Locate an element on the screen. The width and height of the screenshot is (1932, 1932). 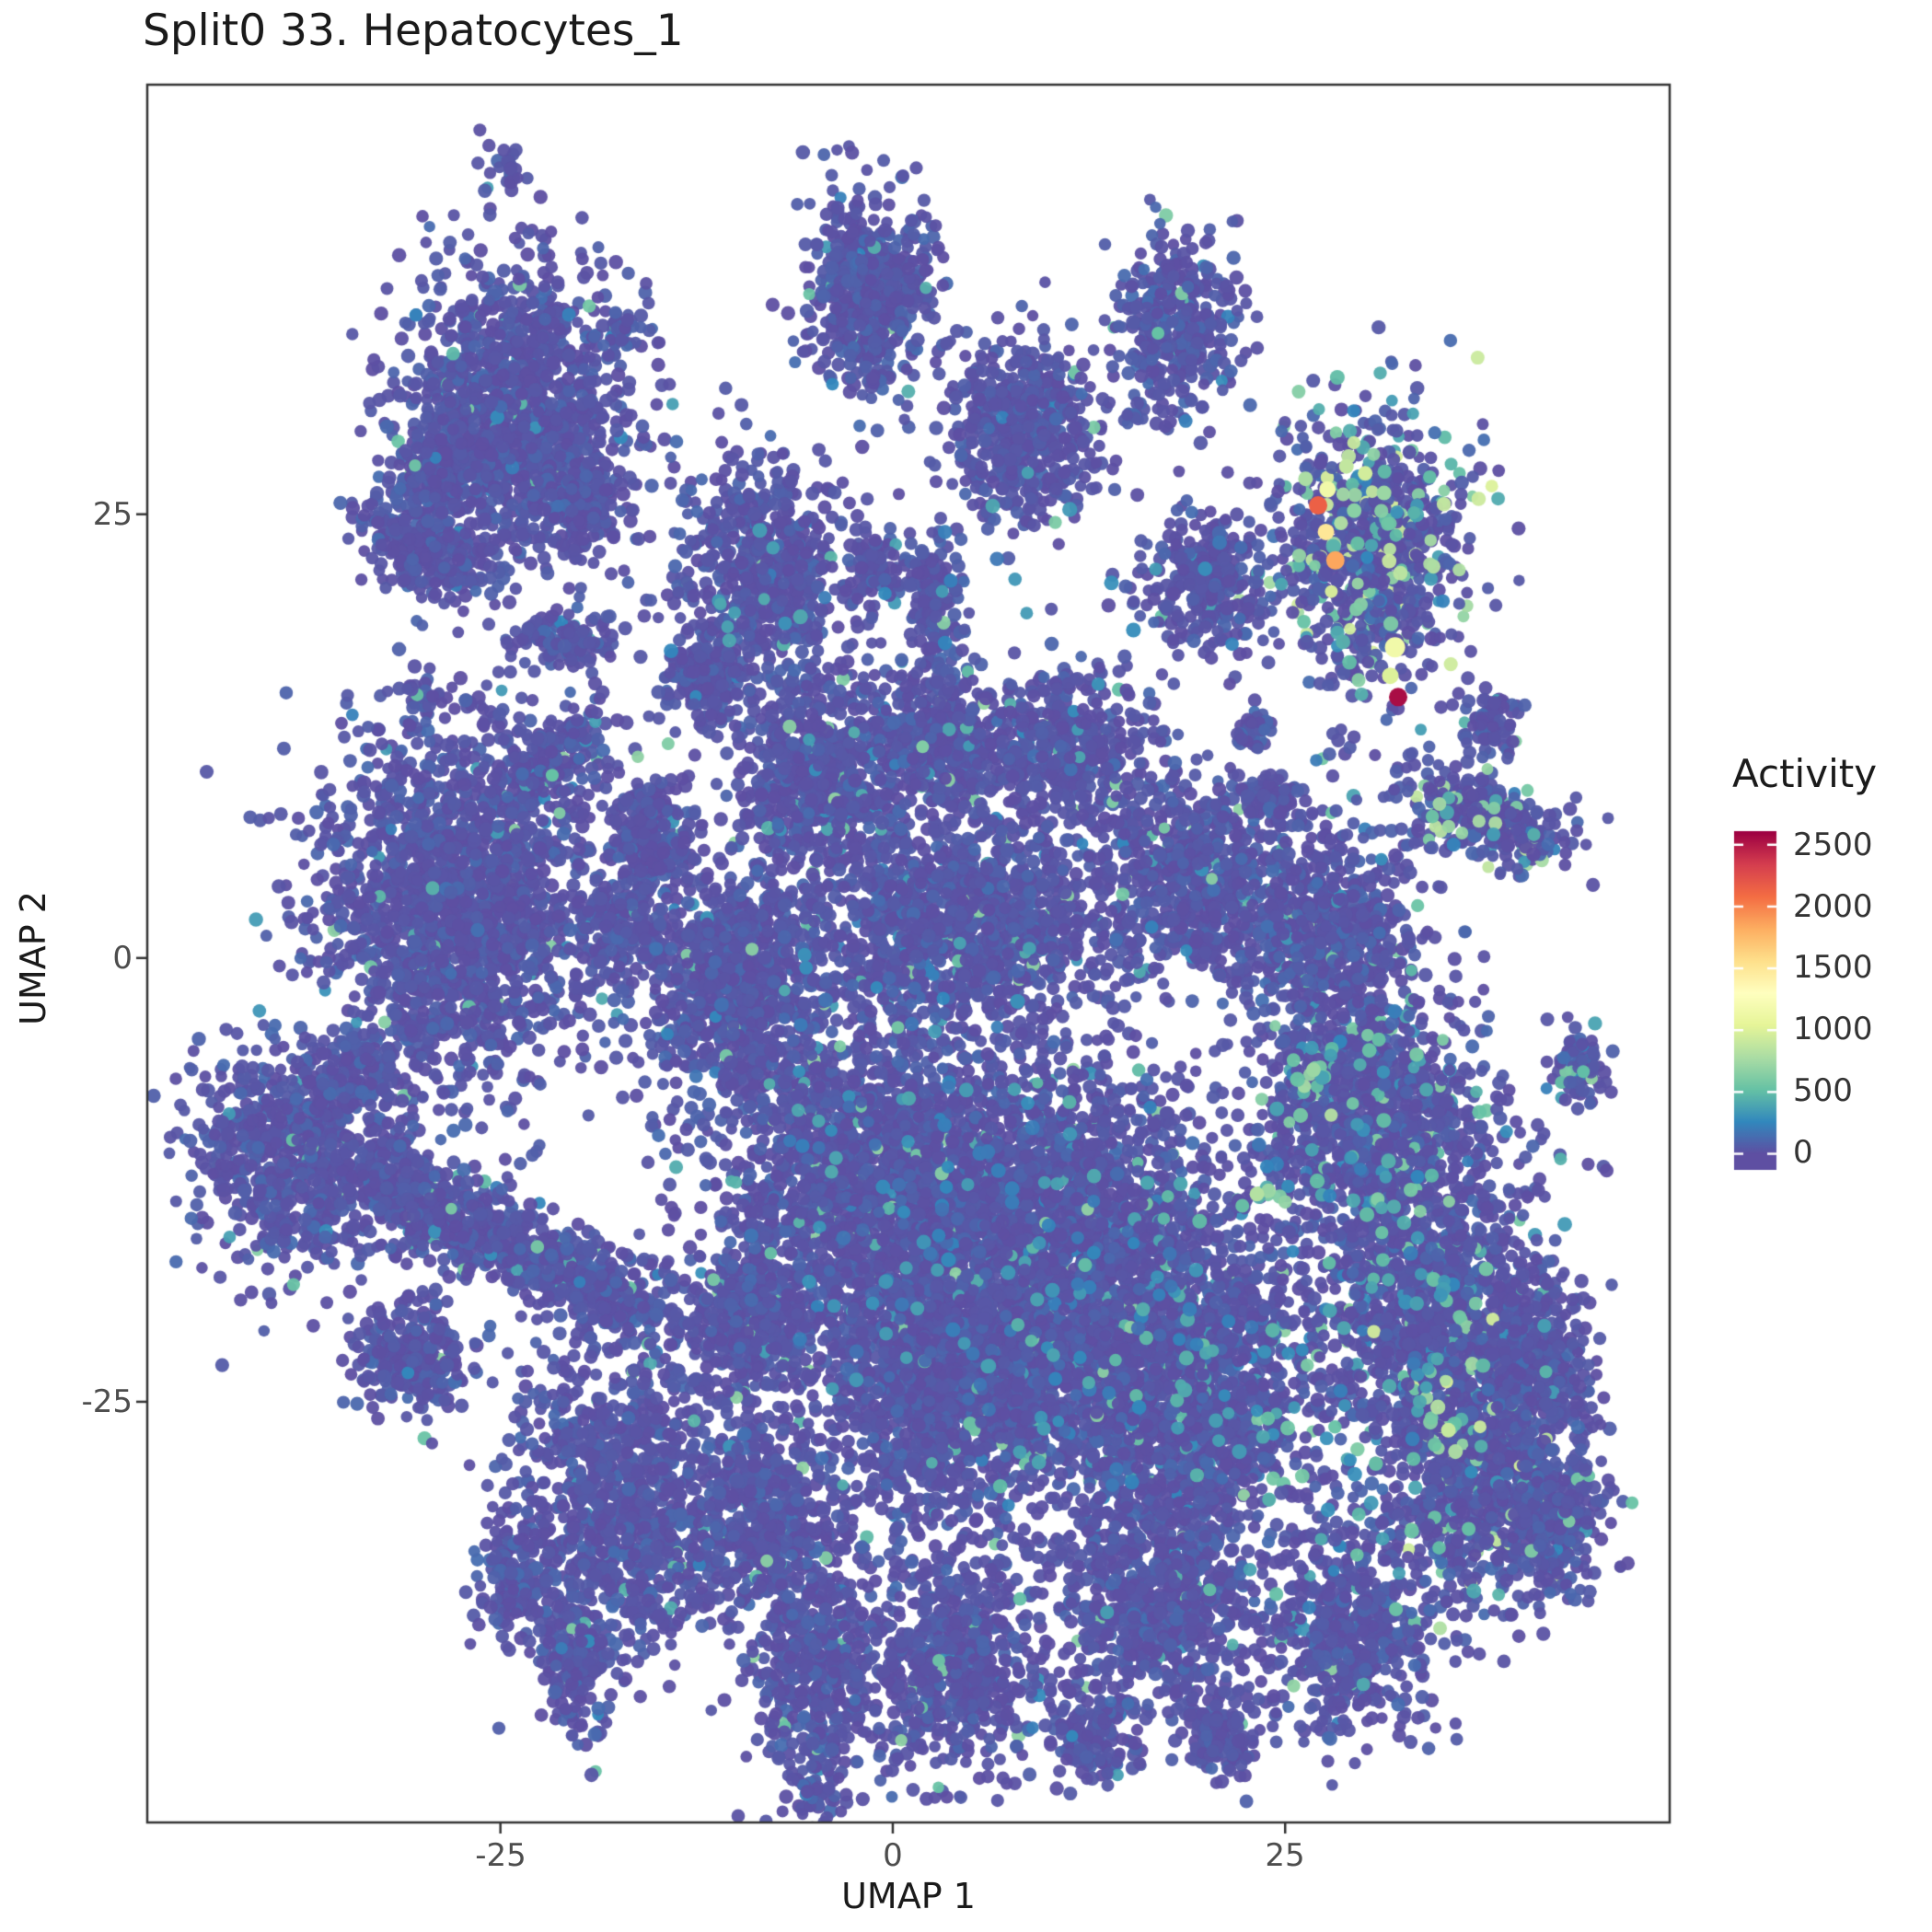
x-tick-label: 0 is located at coordinates (893, 1856).